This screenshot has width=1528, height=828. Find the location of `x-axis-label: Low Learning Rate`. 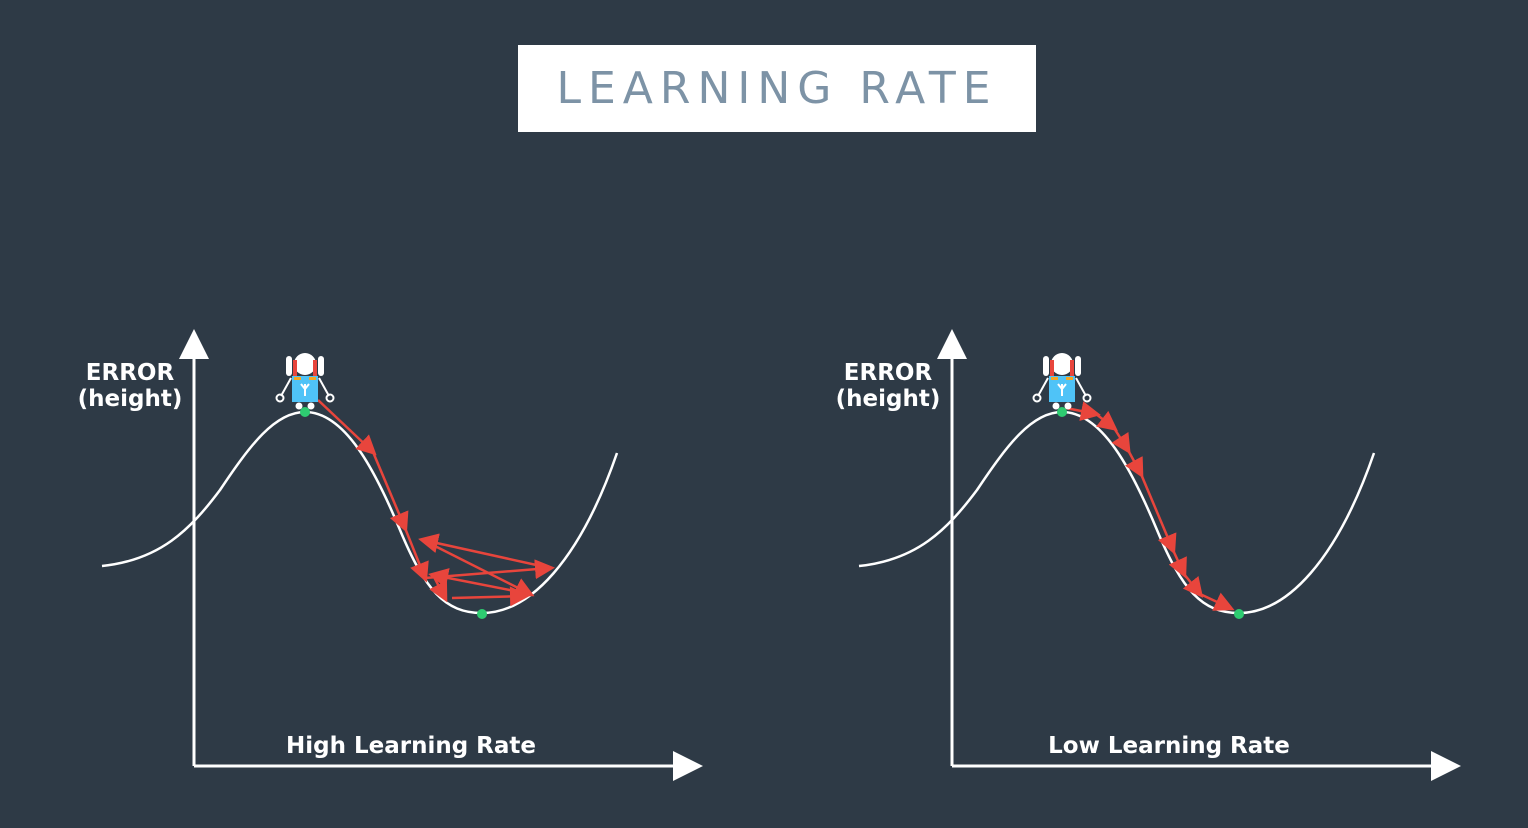

x-axis-label: Low Learning Rate is located at coordinates (1169, 746).